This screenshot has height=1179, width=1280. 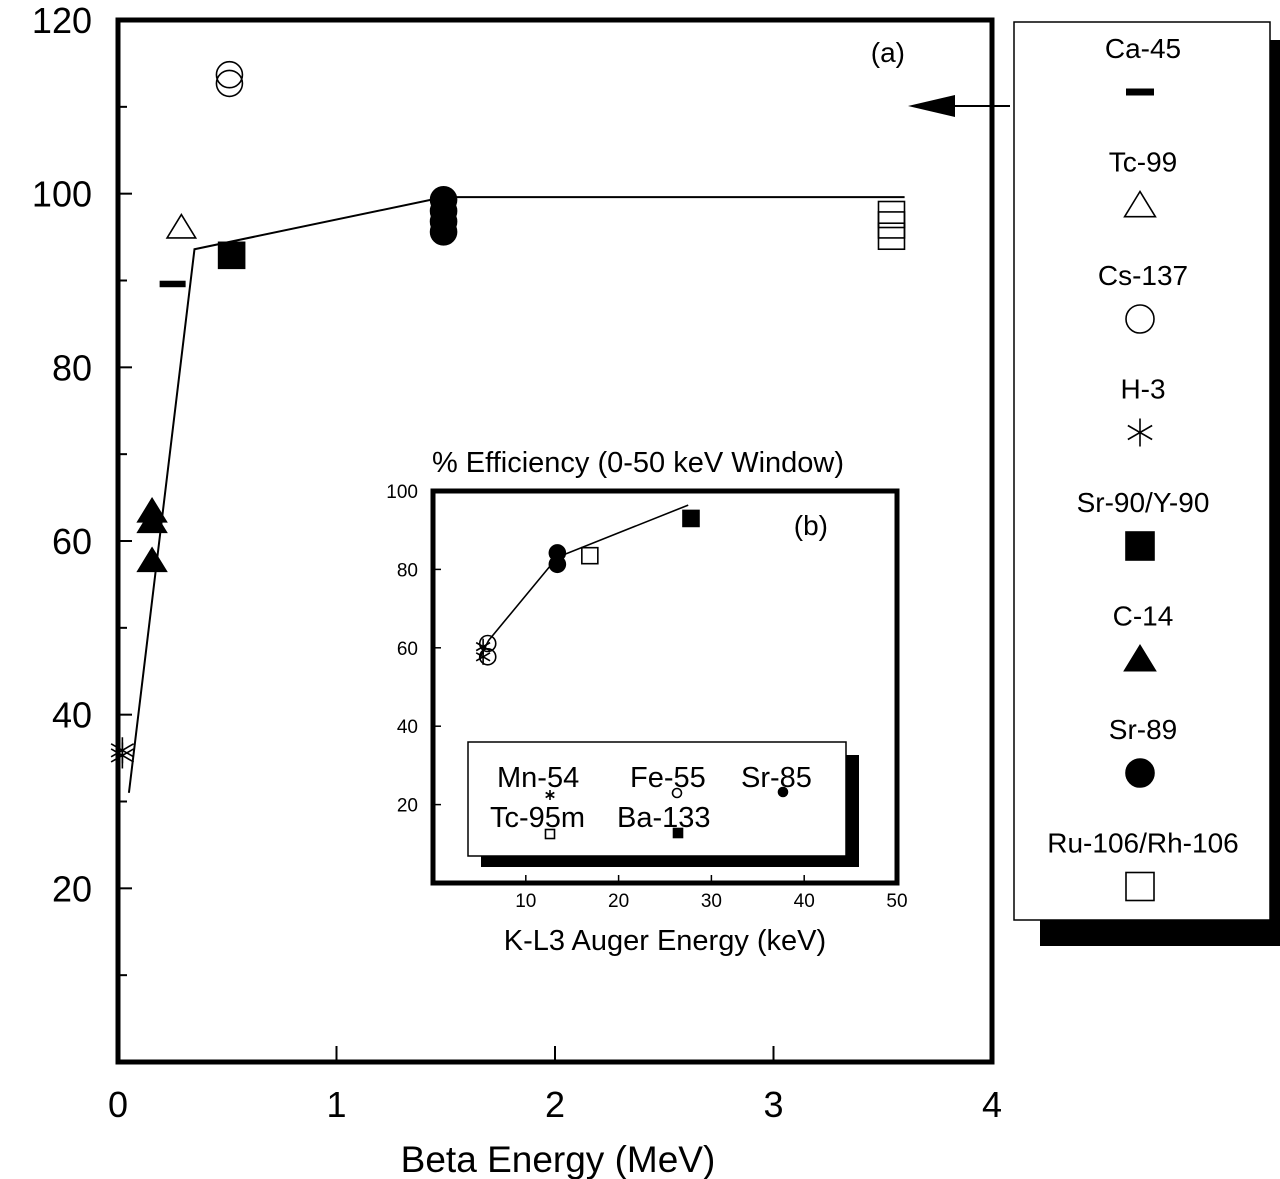 I want to click on y-tick-label-120: 120, so click(x=62, y=20).